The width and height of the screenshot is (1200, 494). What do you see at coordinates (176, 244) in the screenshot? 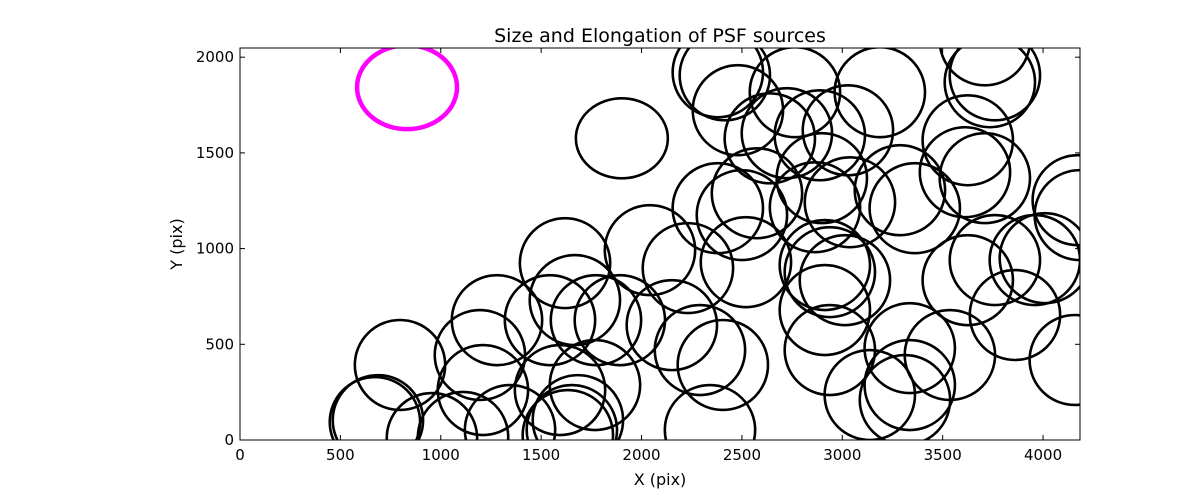
I see `y-axis-label: Y (pix)` at bounding box center [176, 244].